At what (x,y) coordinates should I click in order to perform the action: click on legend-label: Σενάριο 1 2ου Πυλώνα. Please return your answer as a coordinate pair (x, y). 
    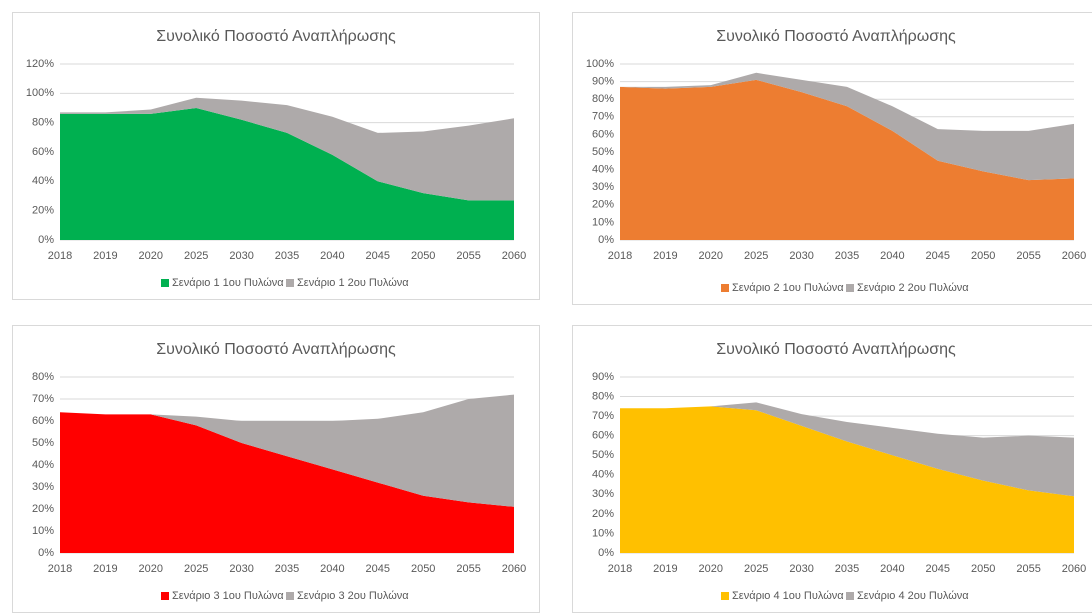
    Looking at the image, I should click on (353, 283).